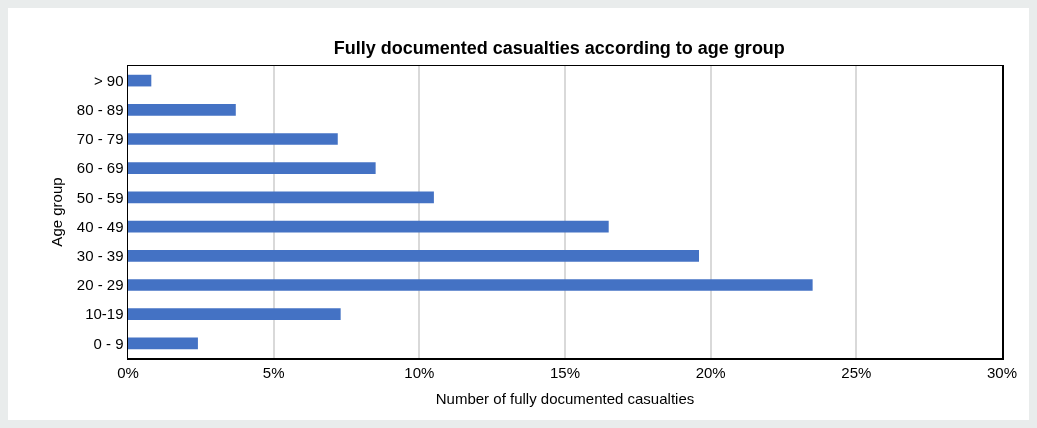  What do you see at coordinates (100, 285) in the screenshot?
I see `y-tick-label: 20 - 29` at bounding box center [100, 285].